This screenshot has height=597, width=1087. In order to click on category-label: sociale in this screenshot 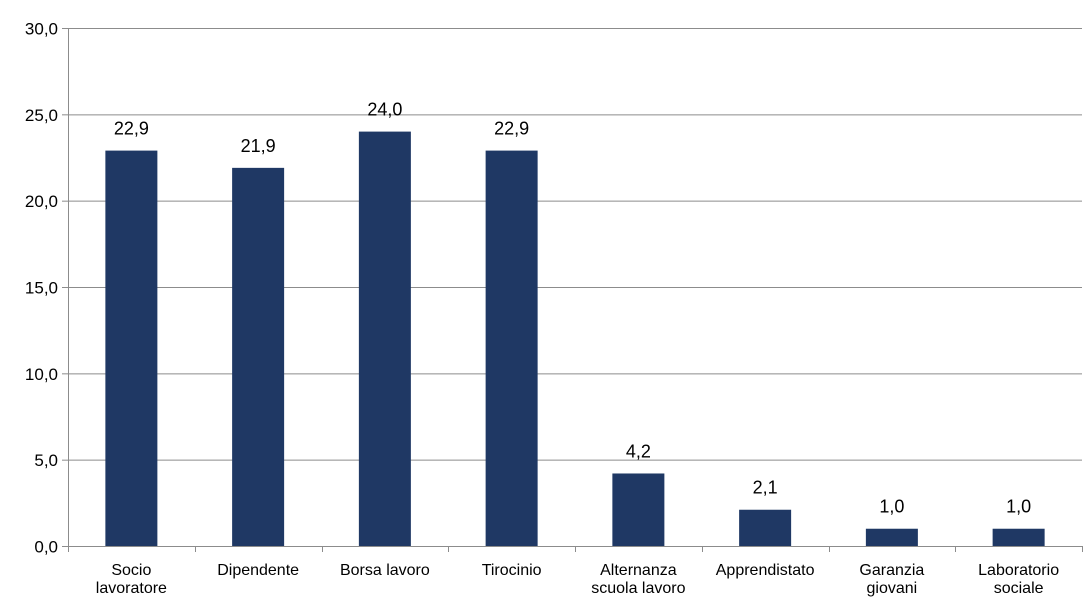, I will do `click(1019, 588)`.